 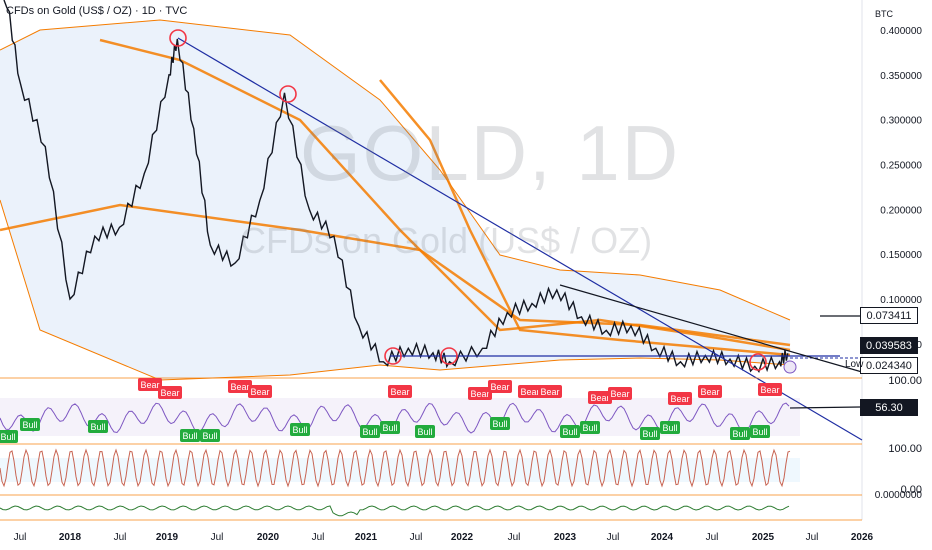 I want to click on bull-label-13: Bull, so click(x=649, y=434).